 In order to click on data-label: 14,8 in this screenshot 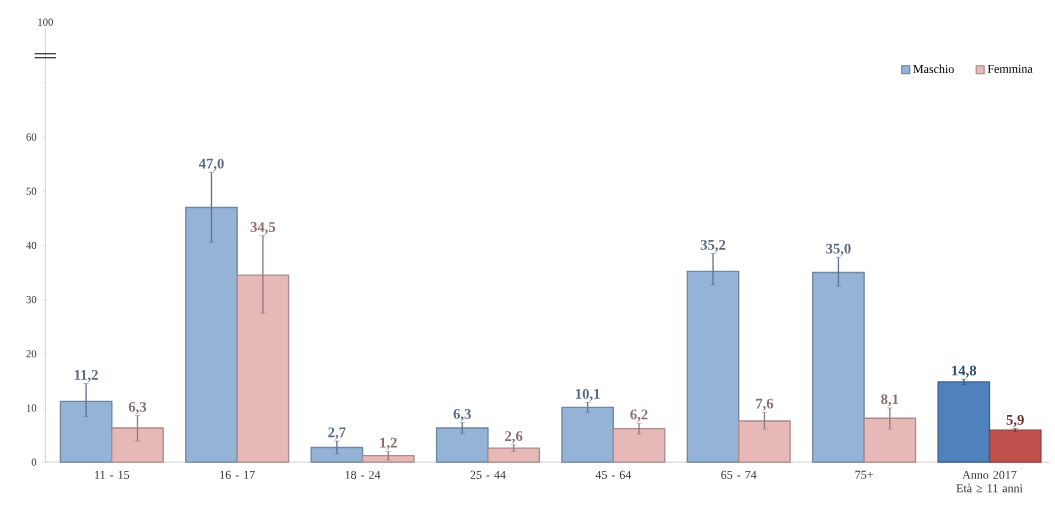, I will do `click(964, 371)`.